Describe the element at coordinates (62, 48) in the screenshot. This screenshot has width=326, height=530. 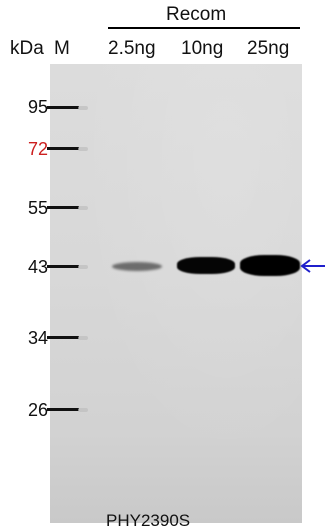
I see `marker-lane-label: M` at that location.